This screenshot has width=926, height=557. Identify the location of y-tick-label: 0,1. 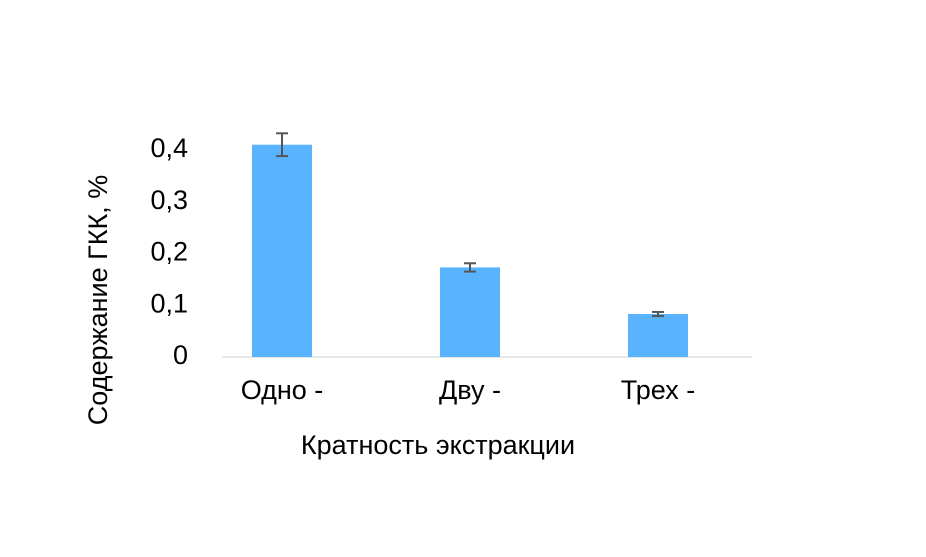
(169, 303).